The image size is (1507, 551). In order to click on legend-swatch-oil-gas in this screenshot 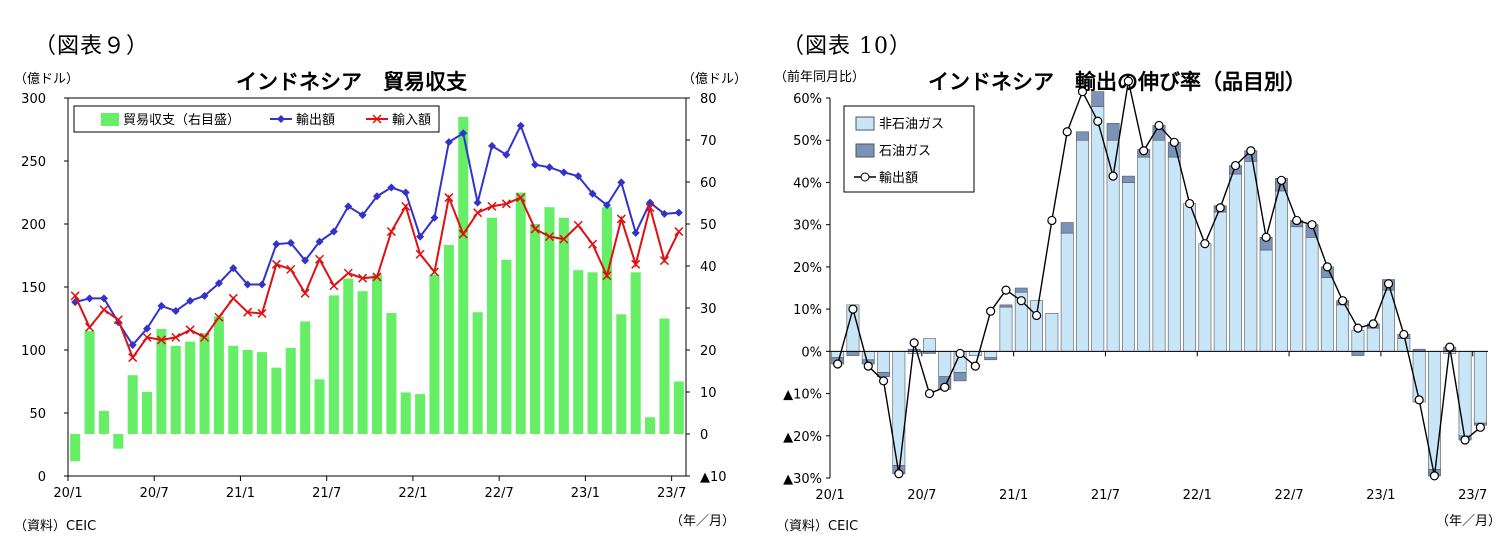, I will do `click(865, 150)`.